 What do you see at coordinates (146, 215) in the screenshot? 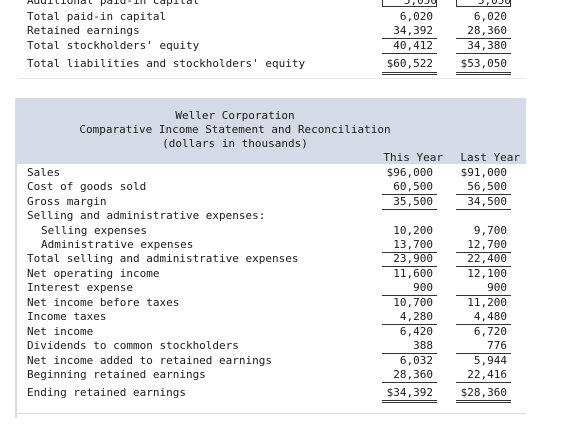
I see `row-label: Selling and administrative expenses:` at bounding box center [146, 215].